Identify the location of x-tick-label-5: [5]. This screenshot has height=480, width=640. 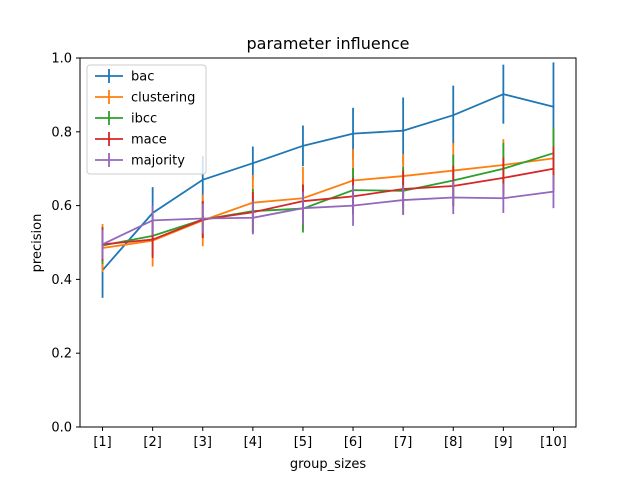
(303, 442).